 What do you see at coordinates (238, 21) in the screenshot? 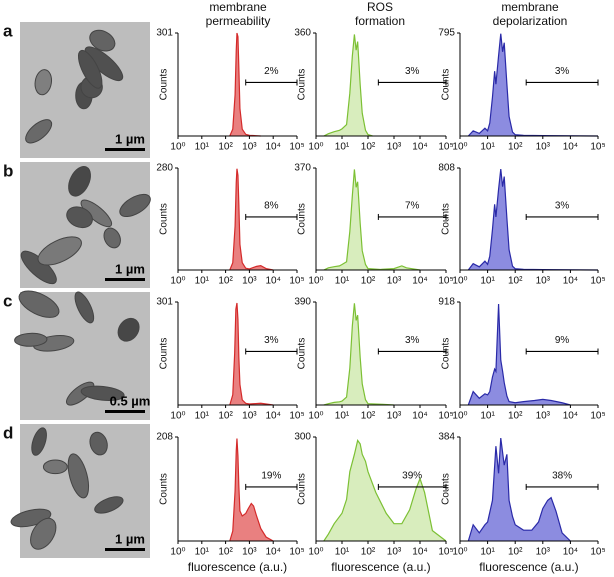
I see `column-title: permeability` at bounding box center [238, 21].